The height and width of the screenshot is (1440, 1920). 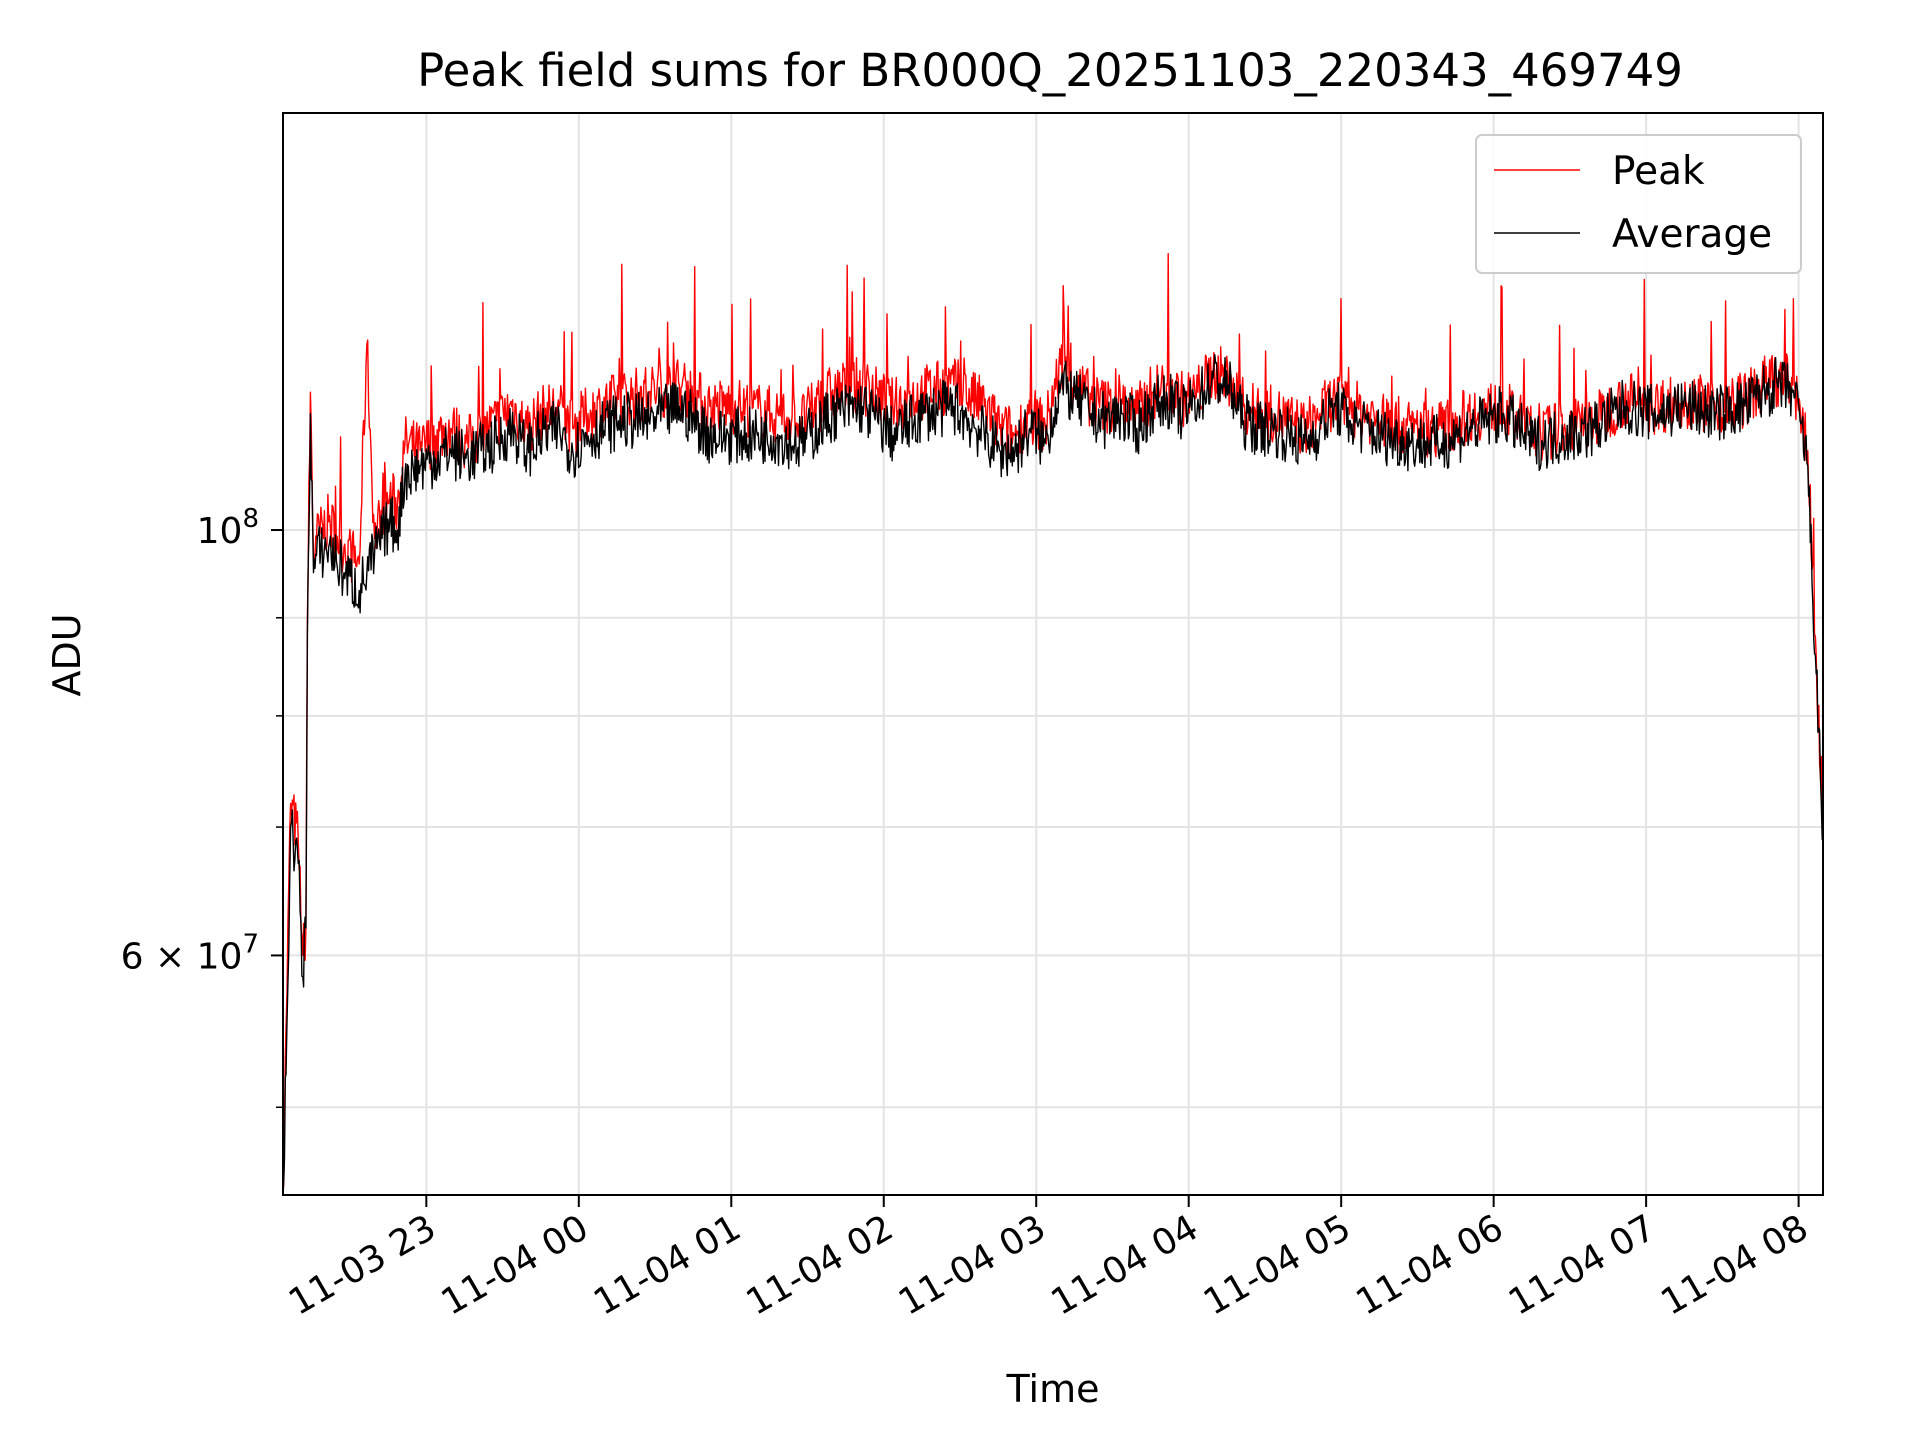 I want to click on legend-average-label: Average, so click(x=1692, y=234).